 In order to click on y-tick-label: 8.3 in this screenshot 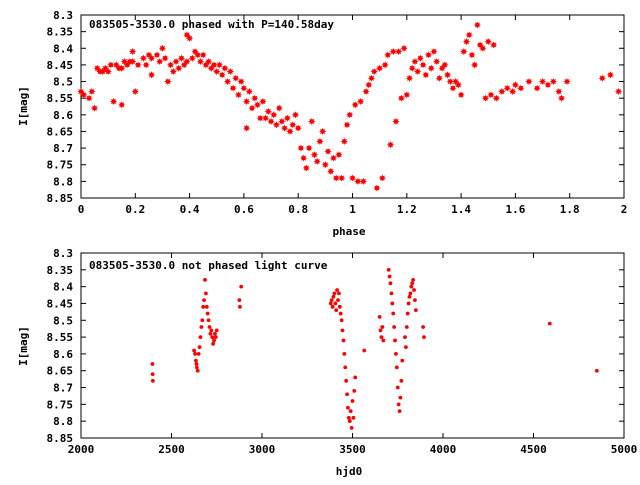, I will do `click(63, 15)`.